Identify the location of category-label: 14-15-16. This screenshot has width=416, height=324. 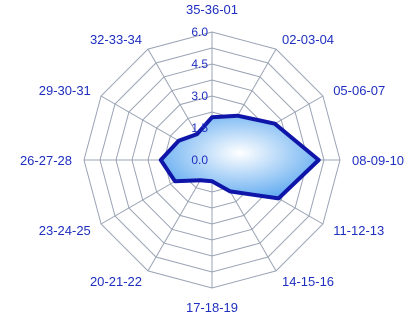
(308, 281).